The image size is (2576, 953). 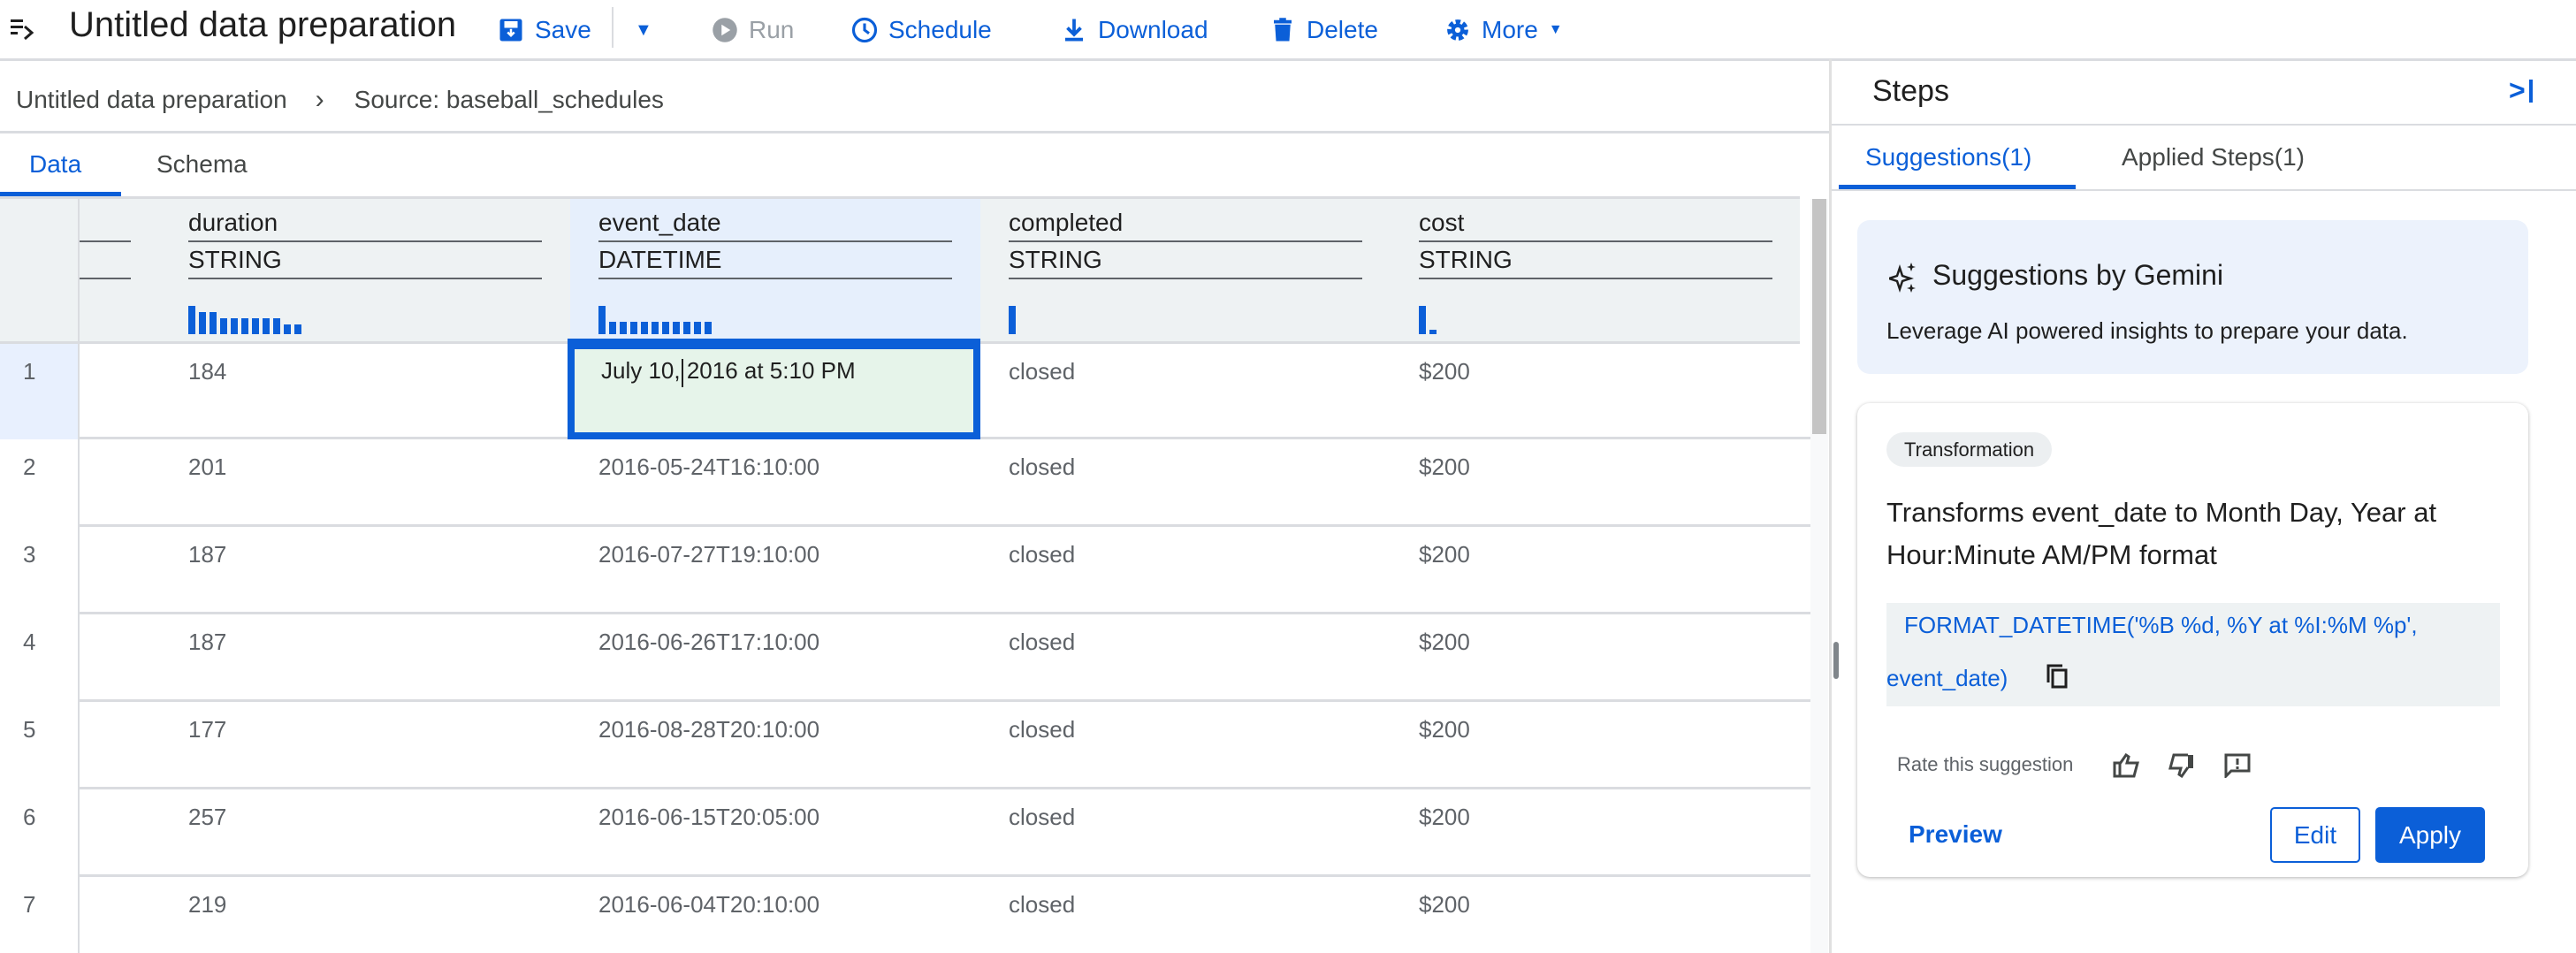 I want to click on row-number: 3, so click(x=29, y=554).